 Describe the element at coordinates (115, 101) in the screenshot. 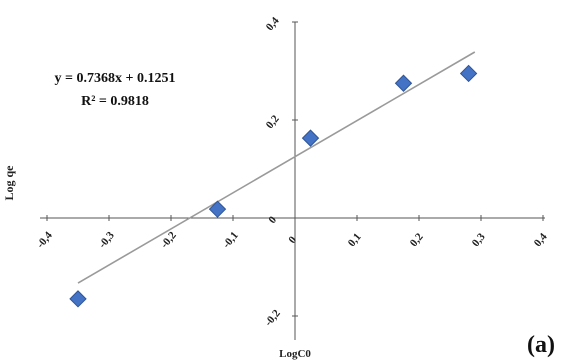

I see `r-squared-label: R² = 0.9818` at that location.